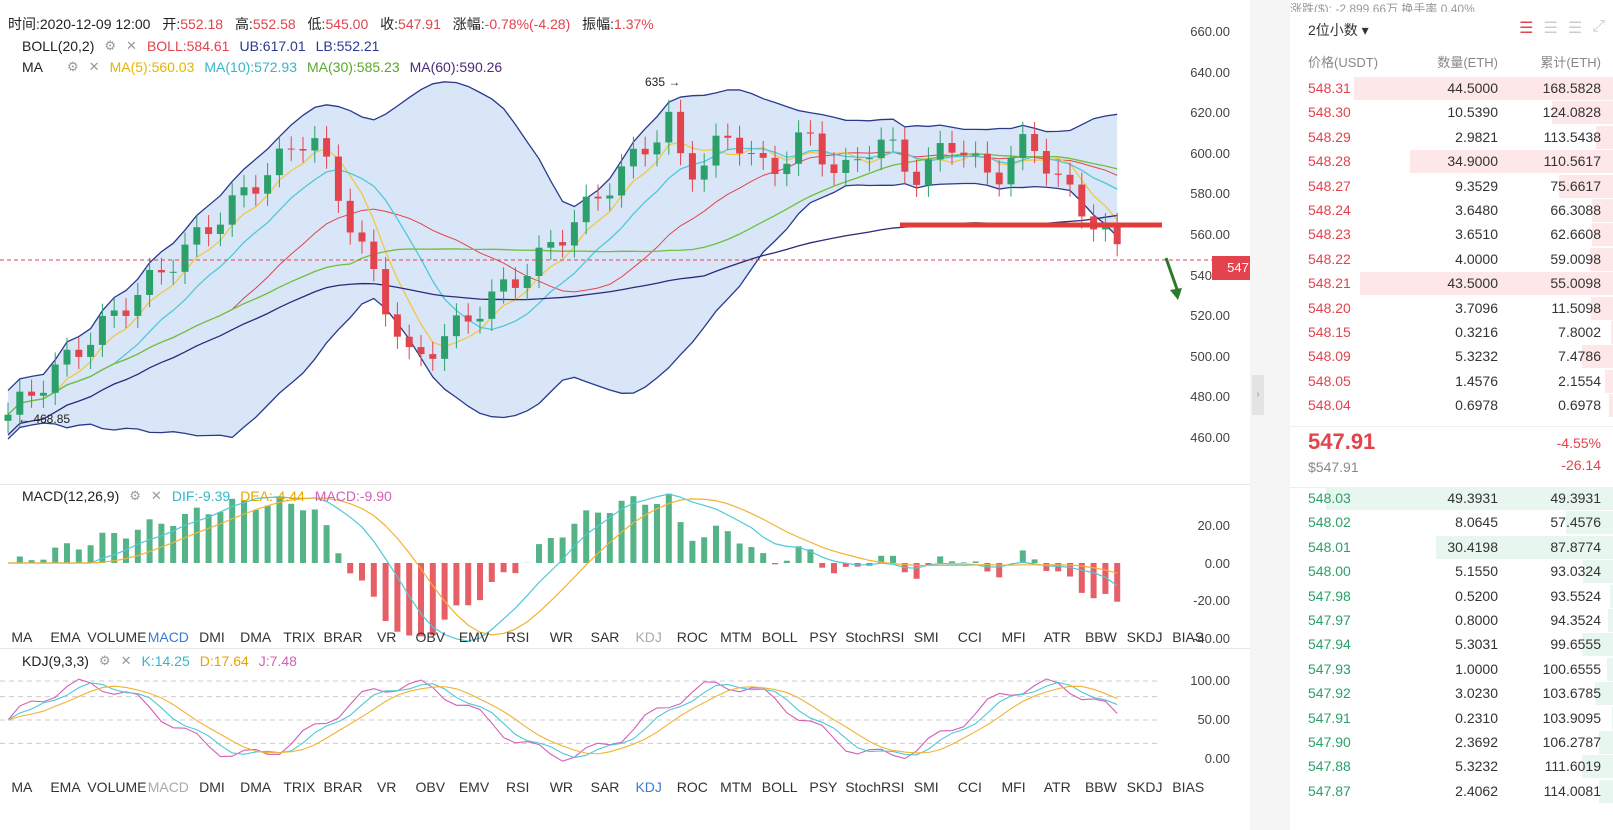  I want to click on ask-row: 548.04 0.6978 0.6978, so click(1451, 405).